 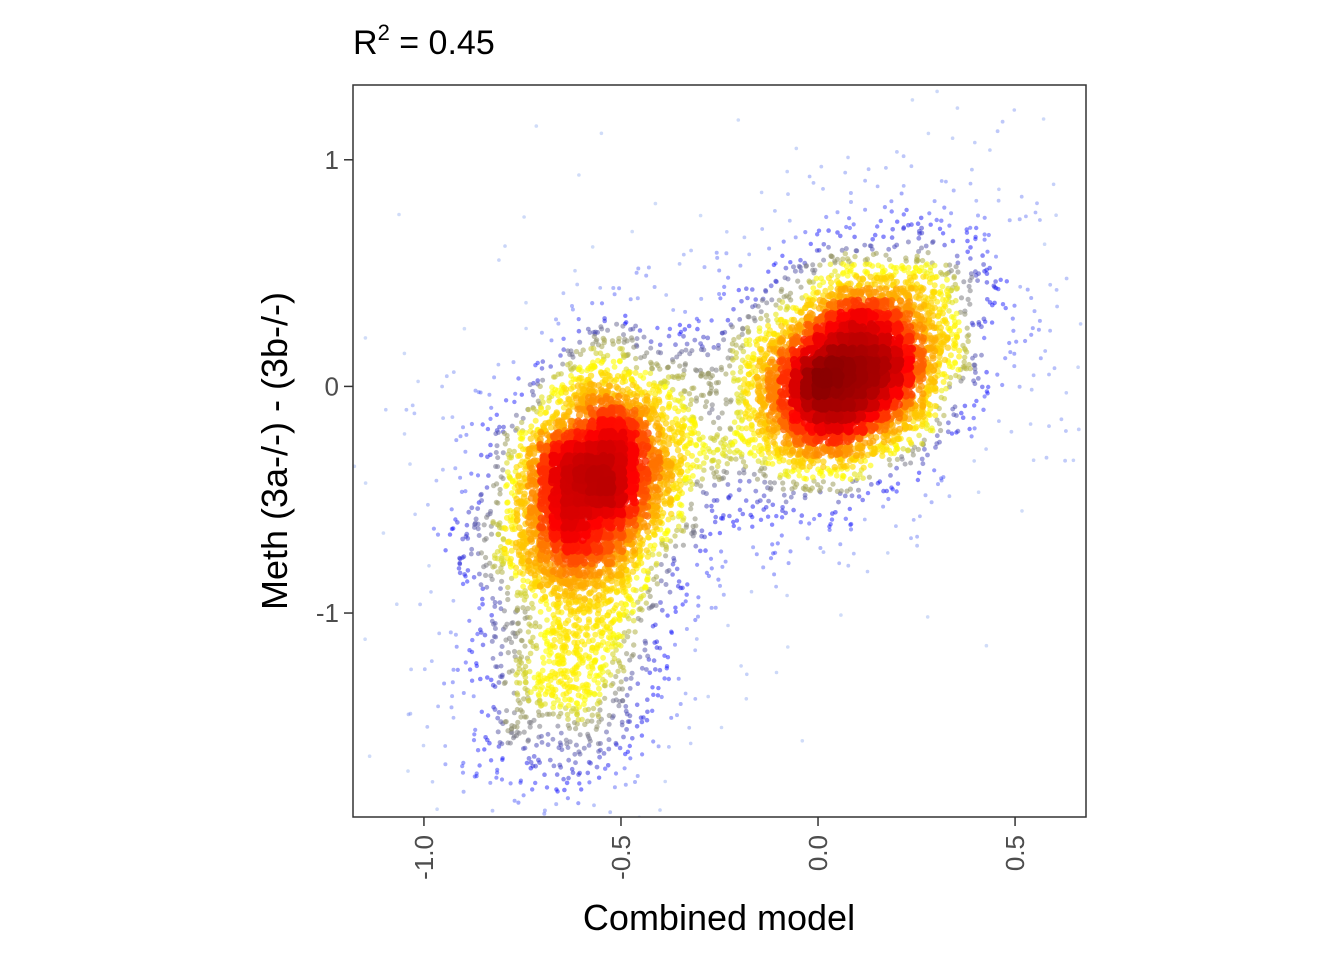 What do you see at coordinates (384, 32) in the screenshot?
I see `chart-title-superscript: 2` at bounding box center [384, 32].